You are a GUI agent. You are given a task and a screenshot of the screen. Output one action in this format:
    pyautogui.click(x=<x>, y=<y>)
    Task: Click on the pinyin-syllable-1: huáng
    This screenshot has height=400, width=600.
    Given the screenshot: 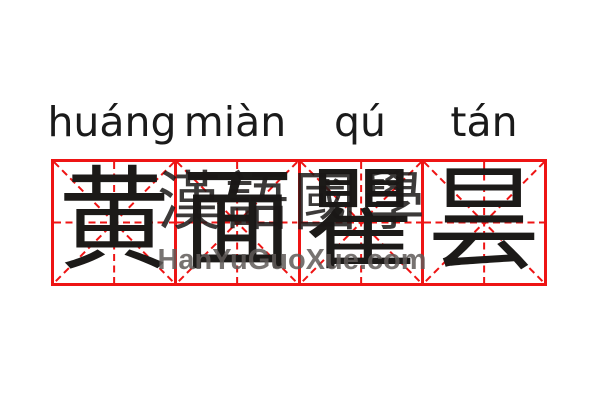 What is the action you would take?
    pyautogui.click(x=112, y=122)
    